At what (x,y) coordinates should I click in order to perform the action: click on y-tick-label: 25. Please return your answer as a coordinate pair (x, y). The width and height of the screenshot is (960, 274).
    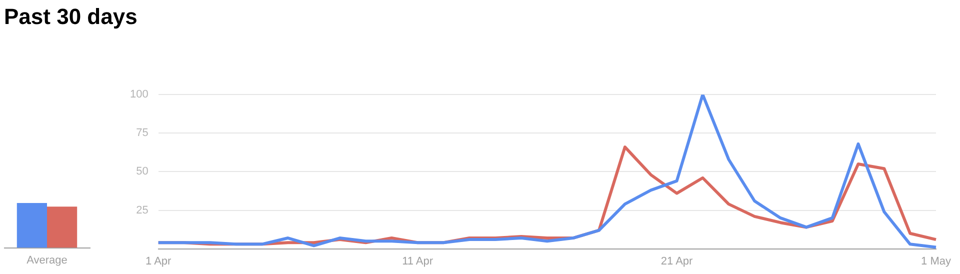
    Looking at the image, I should click on (142, 210).